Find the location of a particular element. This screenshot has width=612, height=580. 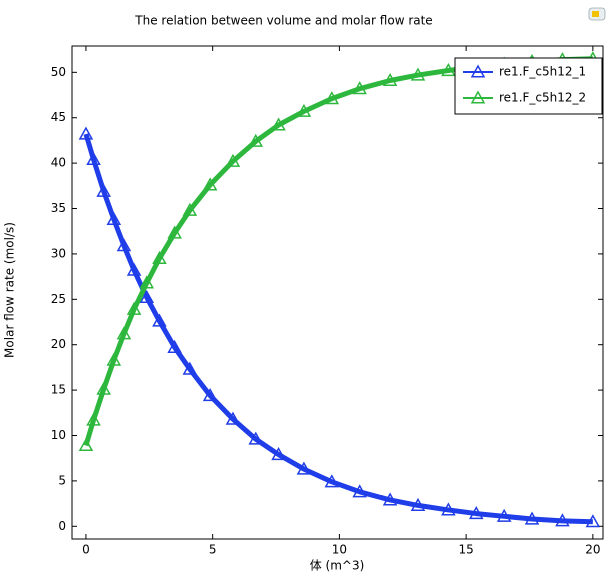

y-tick-label: 15 is located at coordinates (58, 390).